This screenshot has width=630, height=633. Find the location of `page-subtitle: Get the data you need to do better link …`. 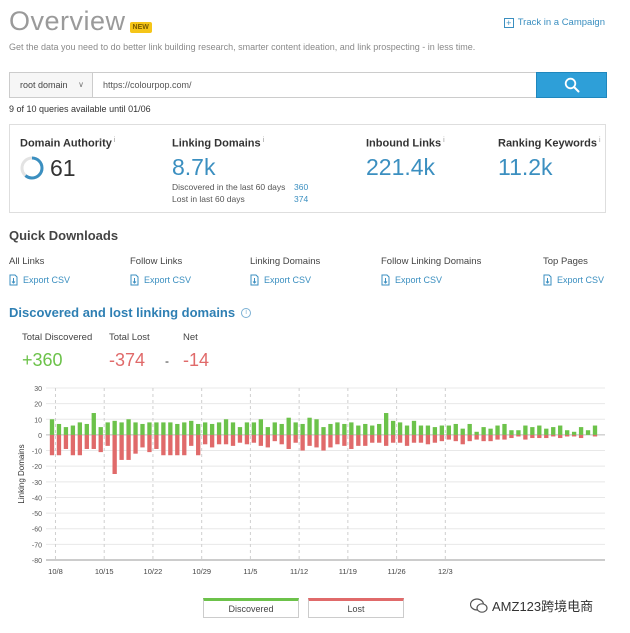

page-subtitle: Get the data you need to do better link … is located at coordinates (242, 47).